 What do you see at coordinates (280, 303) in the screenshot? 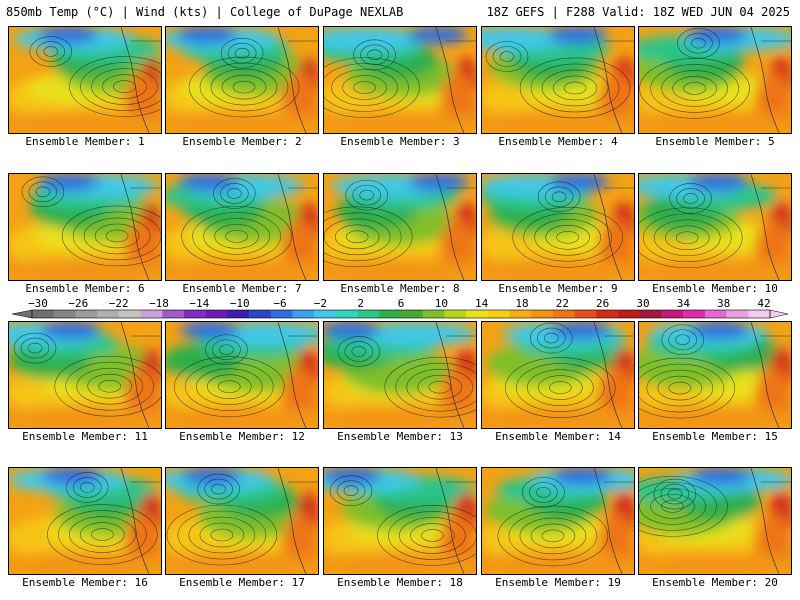
I see `colorbar-tick-label: −6` at bounding box center [280, 303].